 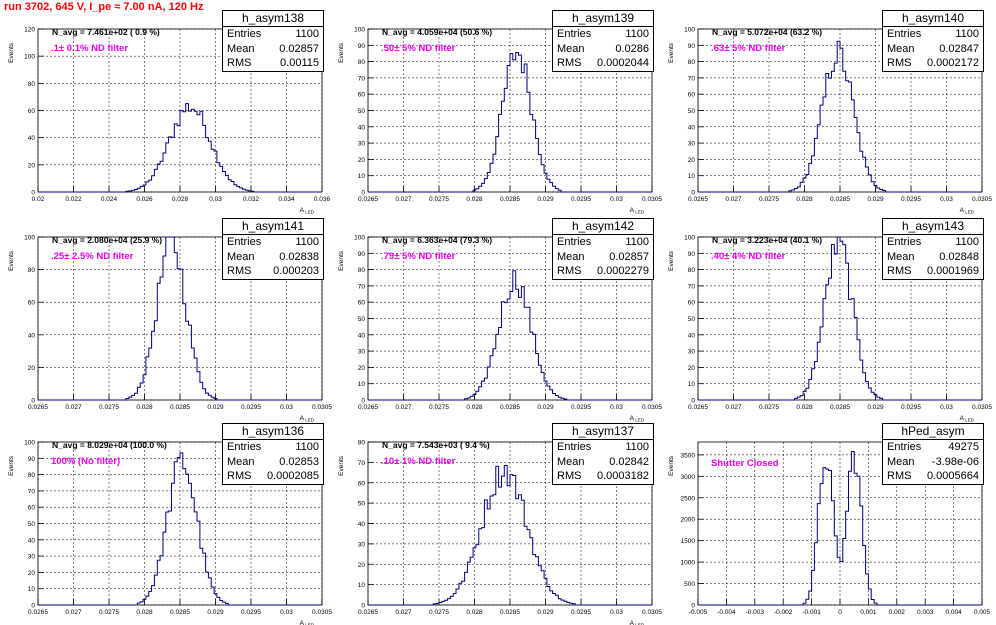 What do you see at coordinates (840, 612) in the screenshot?
I see `x-tick-label: 0` at bounding box center [840, 612].